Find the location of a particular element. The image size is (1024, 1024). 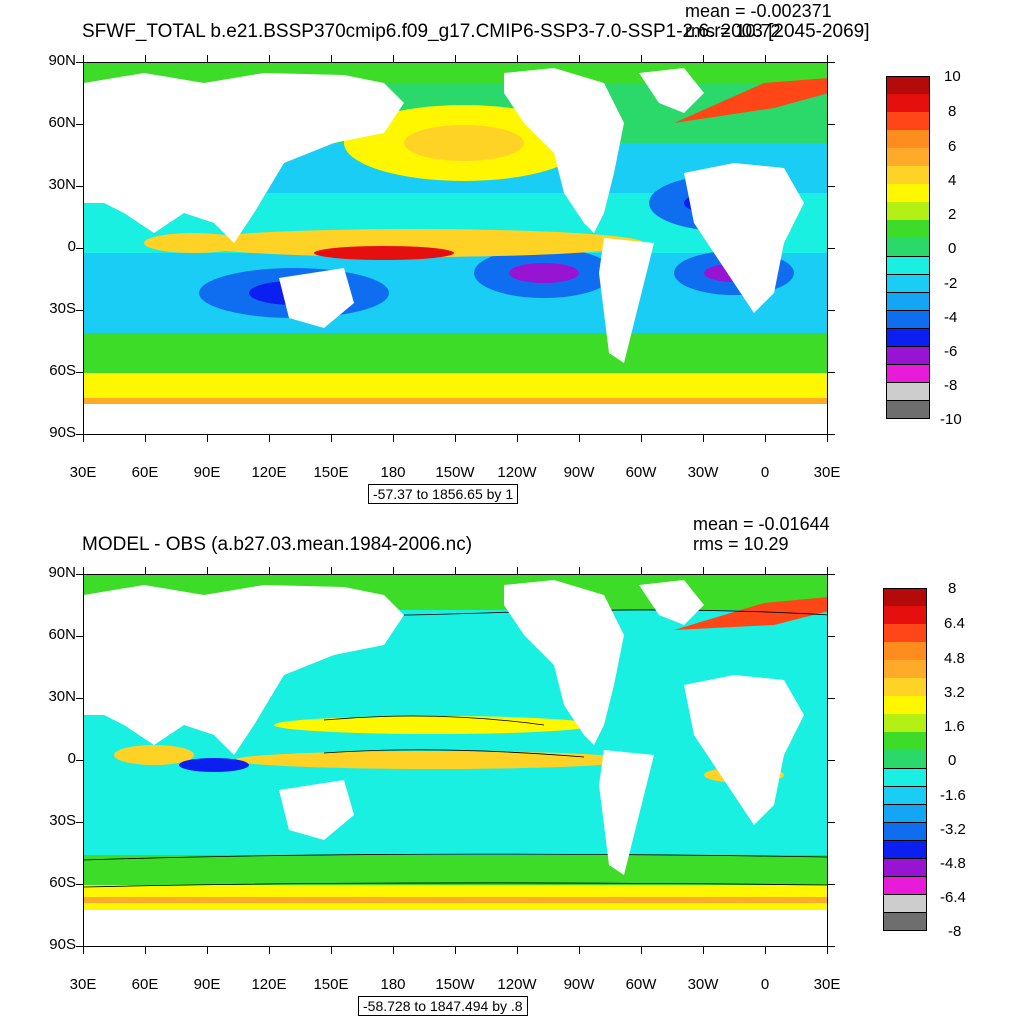

colorbar-label: -4.8 is located at coordinates (953, 863).